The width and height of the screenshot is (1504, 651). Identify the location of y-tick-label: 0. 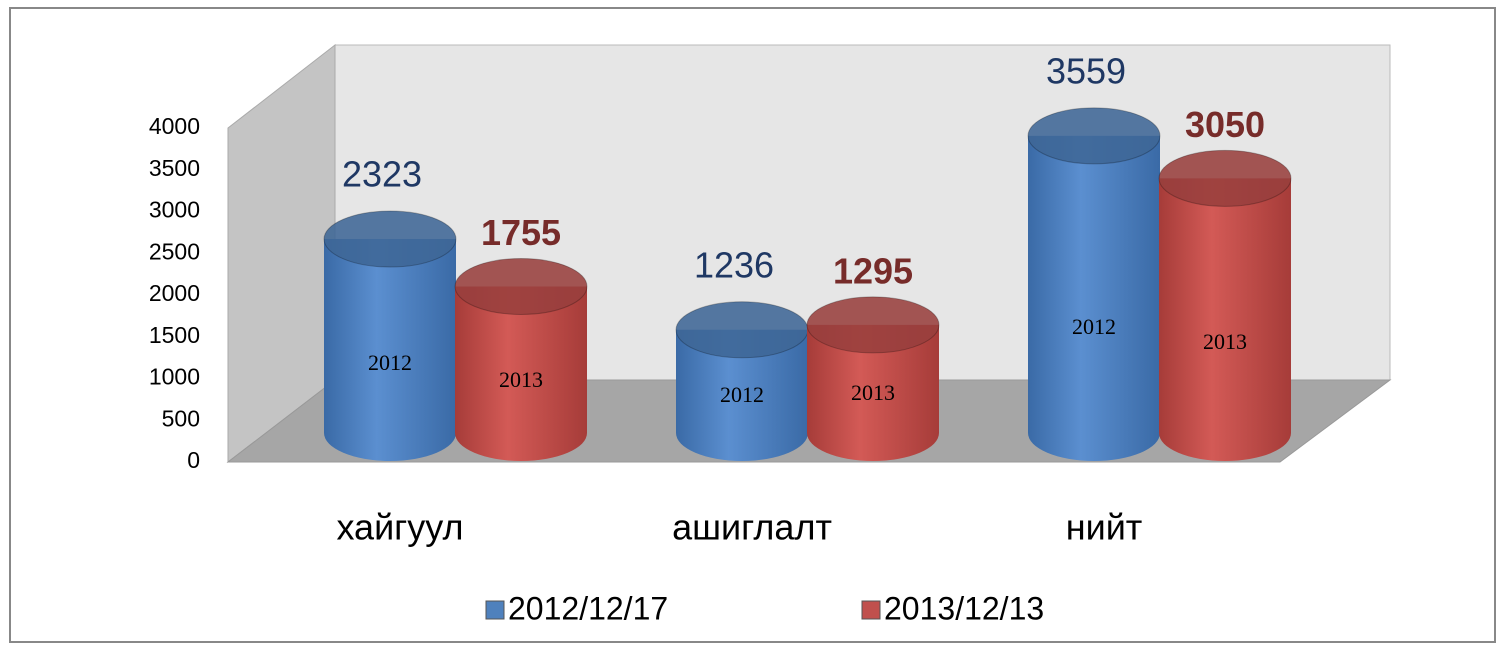
(193, 460).